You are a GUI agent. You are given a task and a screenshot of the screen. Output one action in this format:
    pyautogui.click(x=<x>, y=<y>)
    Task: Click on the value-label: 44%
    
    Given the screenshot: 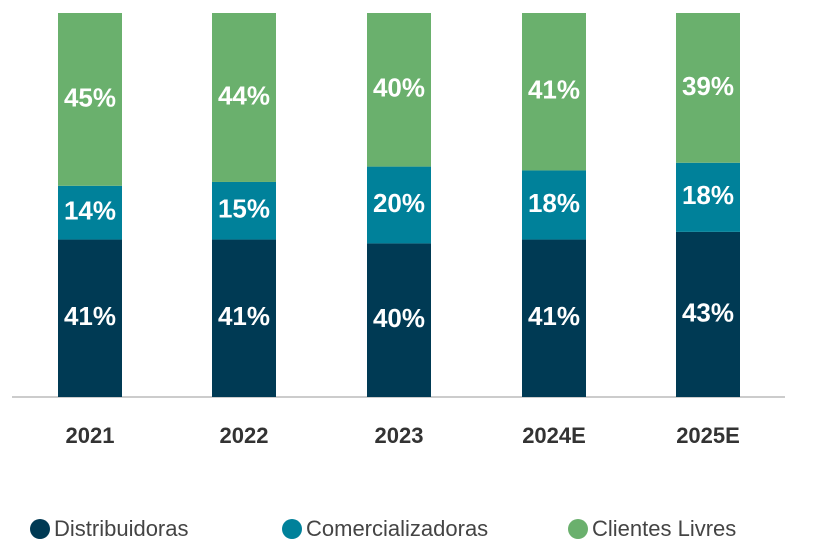 What is the action you would take?
    pyautogui.click(x=244, y=95)
    